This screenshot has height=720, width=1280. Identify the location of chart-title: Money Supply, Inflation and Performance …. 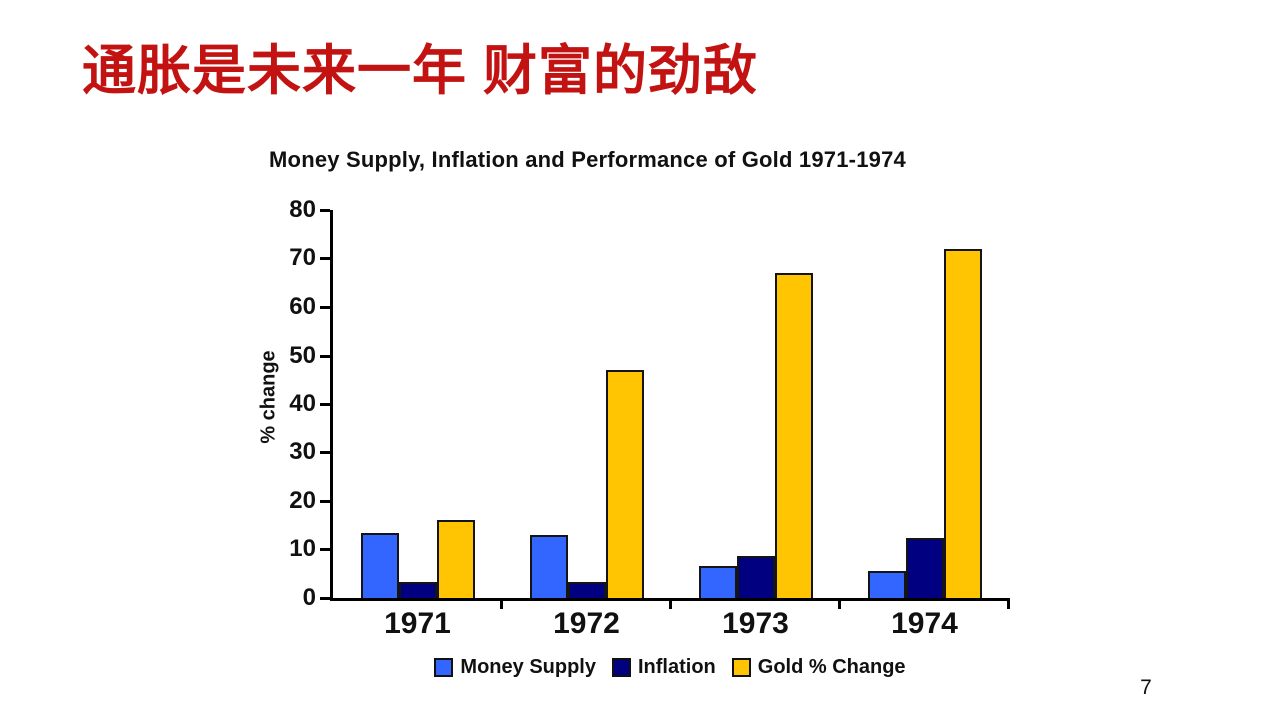
(587, 159).